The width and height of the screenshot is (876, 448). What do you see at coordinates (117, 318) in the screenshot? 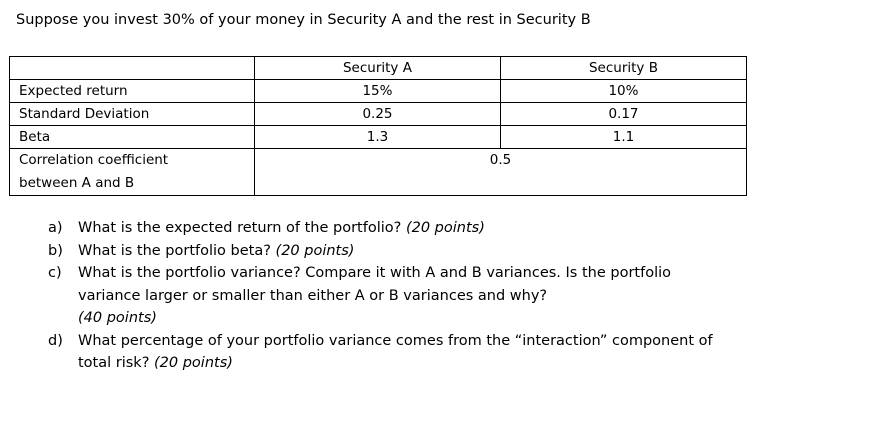
I see `question-points: (40 points)` at bounding box center [117, 318].